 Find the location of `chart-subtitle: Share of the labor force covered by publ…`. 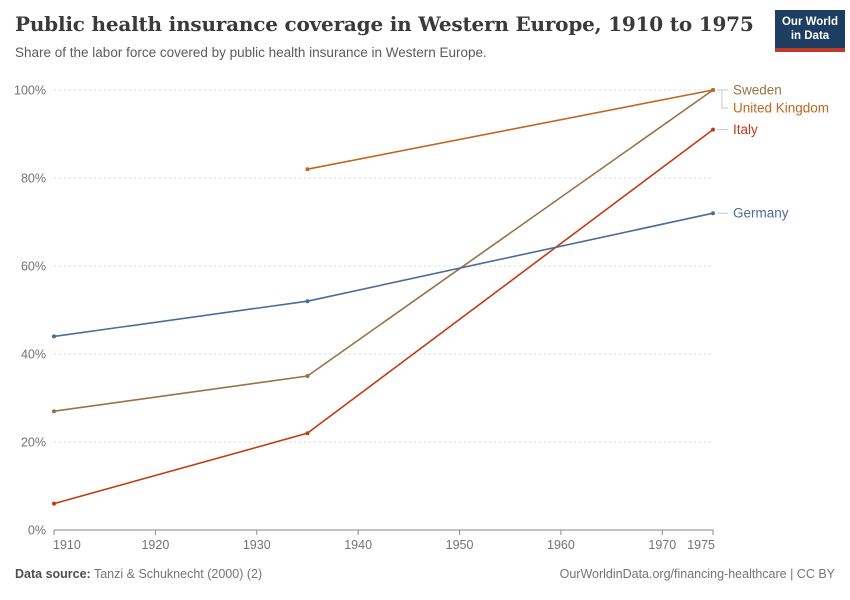

chart-subtitle: Share of the labor force covered by publ… is located at coordinates (251, 52).